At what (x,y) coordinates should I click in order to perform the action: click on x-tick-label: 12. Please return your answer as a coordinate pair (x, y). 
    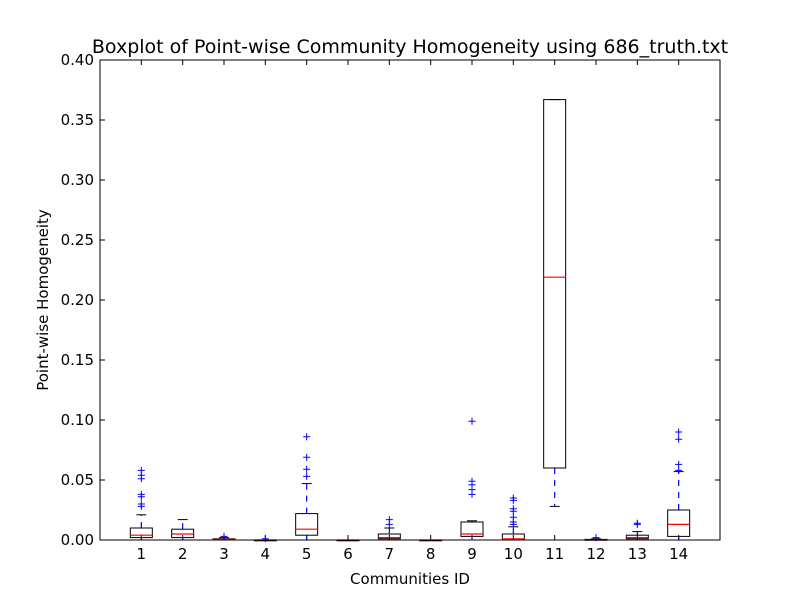
    Looking at the image, I should click on (595, 554).